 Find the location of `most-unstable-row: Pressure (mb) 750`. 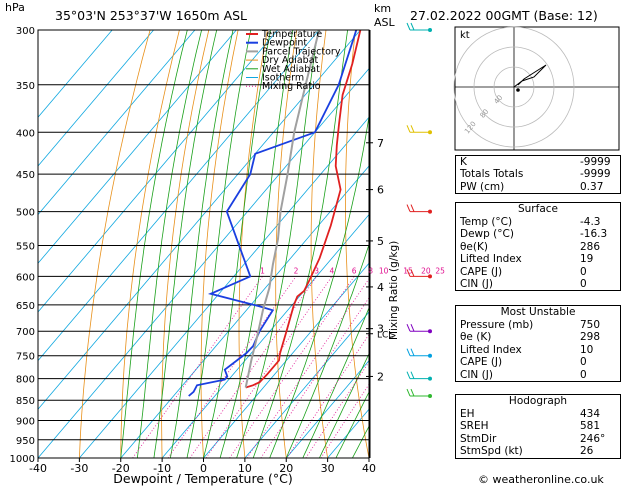

most-unstable-row: Pressure (mb) 750 is located at coordinates (538, 325).